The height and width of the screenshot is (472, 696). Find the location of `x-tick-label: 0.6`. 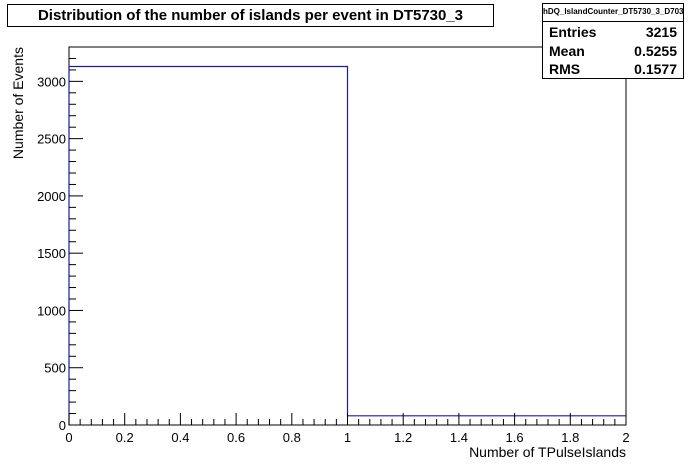

x-tick-label: 0.6 is located at coordinates (236, 437).